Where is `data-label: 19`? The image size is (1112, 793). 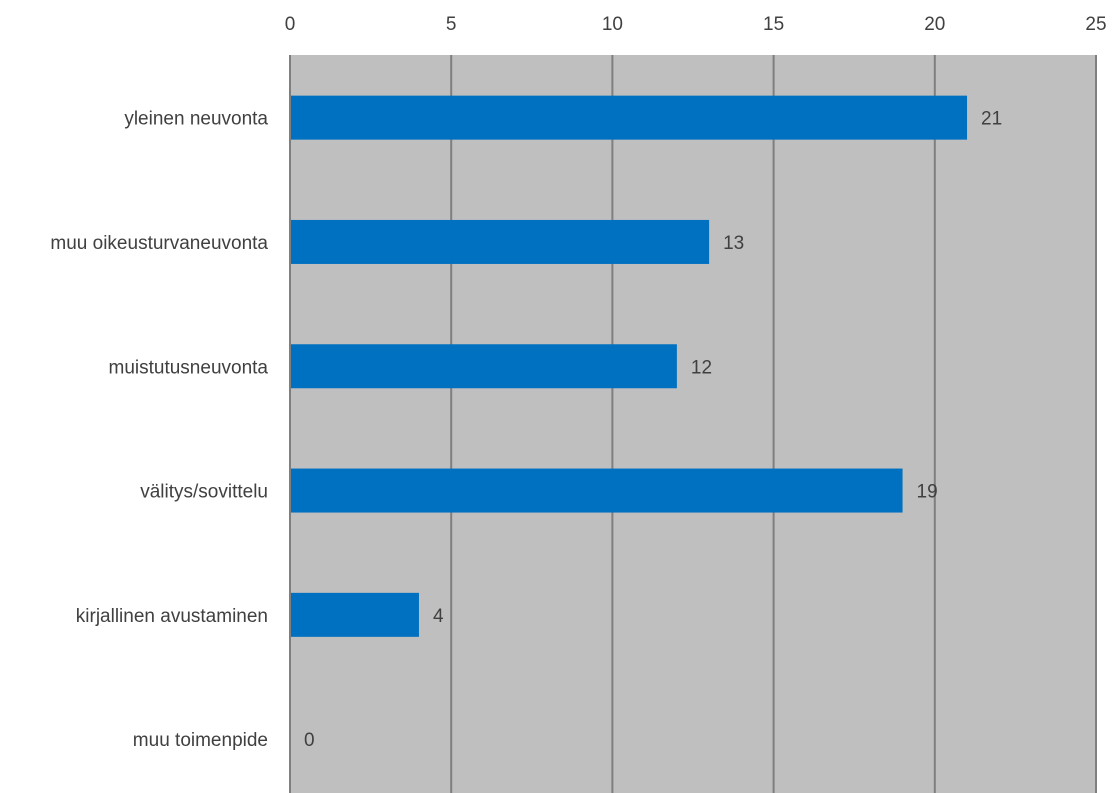 data-label: 19 is located at coordinates (927, 492).